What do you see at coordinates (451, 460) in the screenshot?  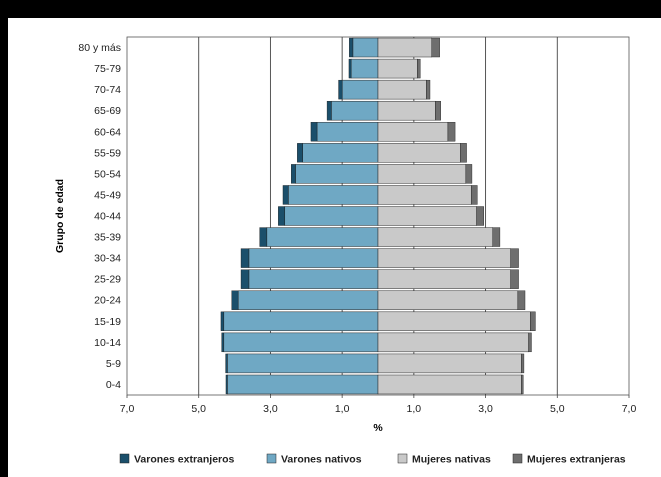 I see `legend-label-mujeres-nativas: Mujeres nativas` at bounding box center [451, 460].